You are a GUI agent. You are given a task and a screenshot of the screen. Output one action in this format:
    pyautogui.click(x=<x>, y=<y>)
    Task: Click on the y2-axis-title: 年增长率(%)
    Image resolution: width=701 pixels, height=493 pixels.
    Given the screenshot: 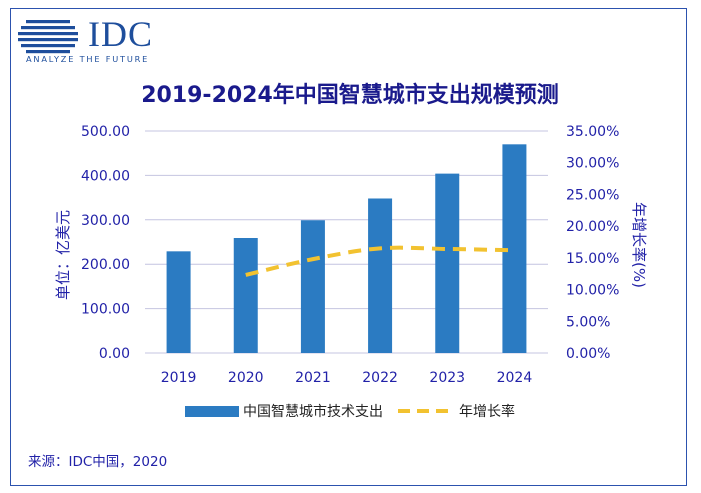 What is the action you would take?
    pyautogui.click(x=639, y=245)
    